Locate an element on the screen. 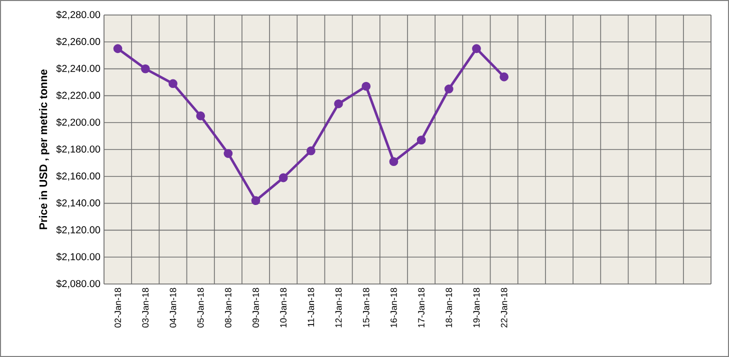  y-tick-label: $2,260.00 is located at coordinates (78, 42).